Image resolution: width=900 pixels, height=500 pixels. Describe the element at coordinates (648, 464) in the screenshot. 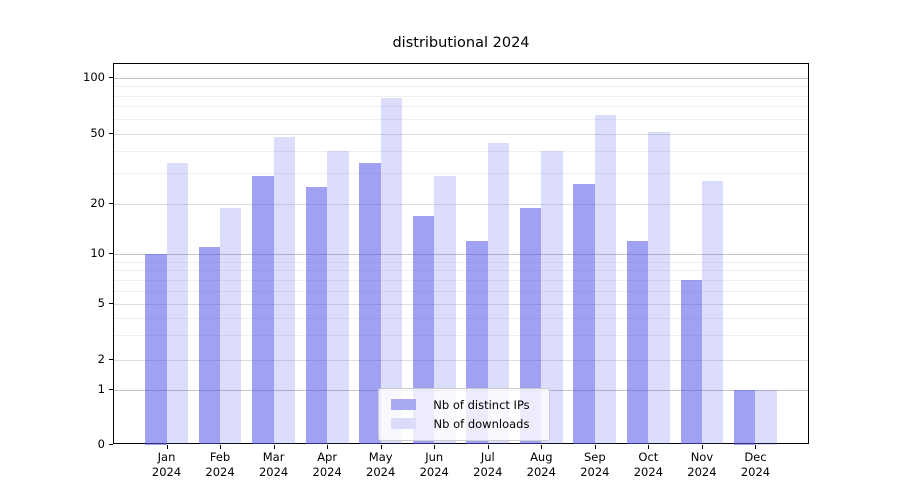

I see `x-tick-label: Oct 2024` at that location.